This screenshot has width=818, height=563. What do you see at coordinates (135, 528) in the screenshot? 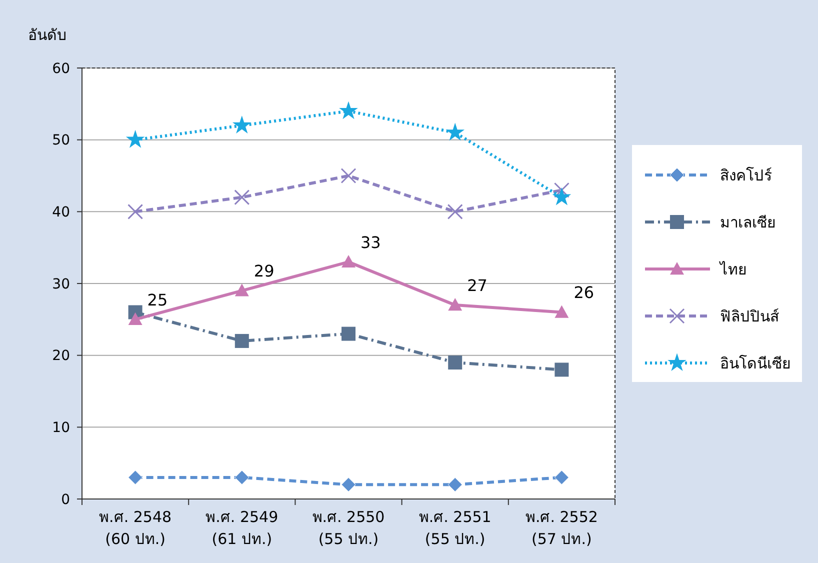
I see `x-tick-label: พ.ศ. 2548 (60 ปท.)` at bounding box center [135, 528].